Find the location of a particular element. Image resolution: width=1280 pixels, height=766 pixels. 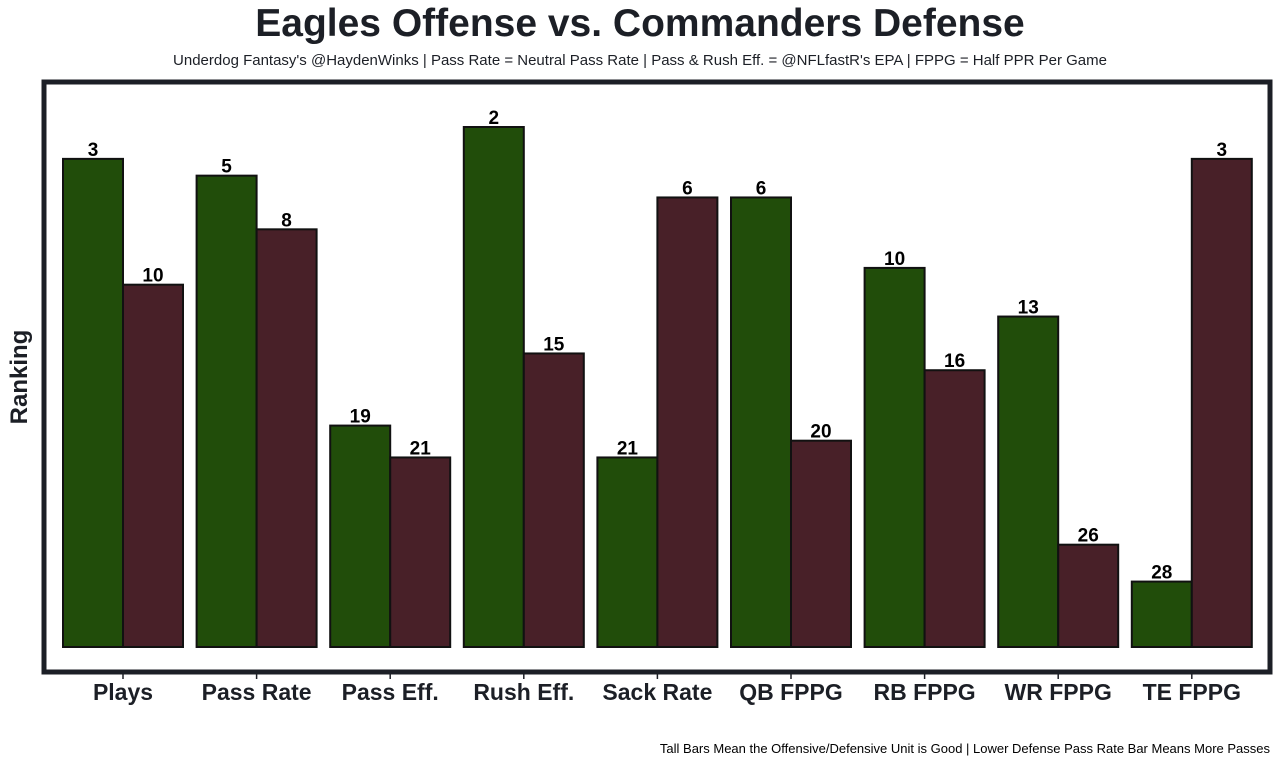

defense-bar-sack-rate is located at coordinates (687, 422).